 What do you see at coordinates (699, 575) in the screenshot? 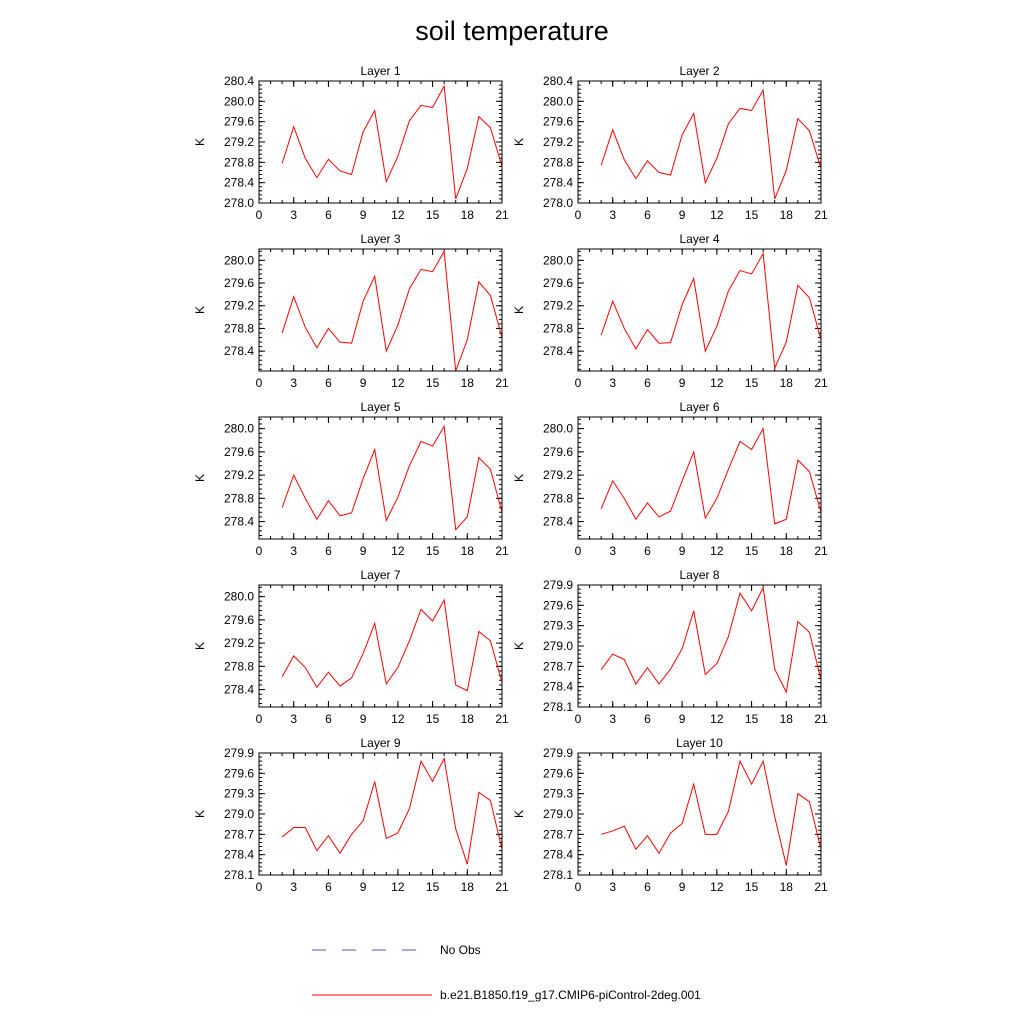
I see `panel-title: Layer 8` at bounding box center [699, 575].